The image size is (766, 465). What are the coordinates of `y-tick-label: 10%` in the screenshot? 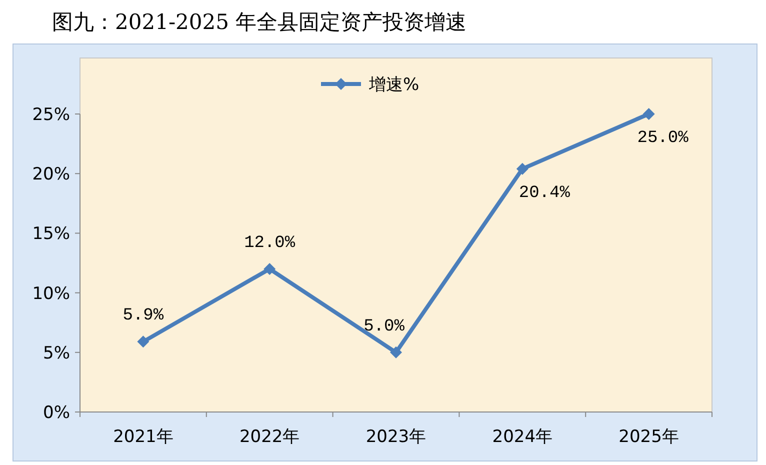 It's located at (51, 294).